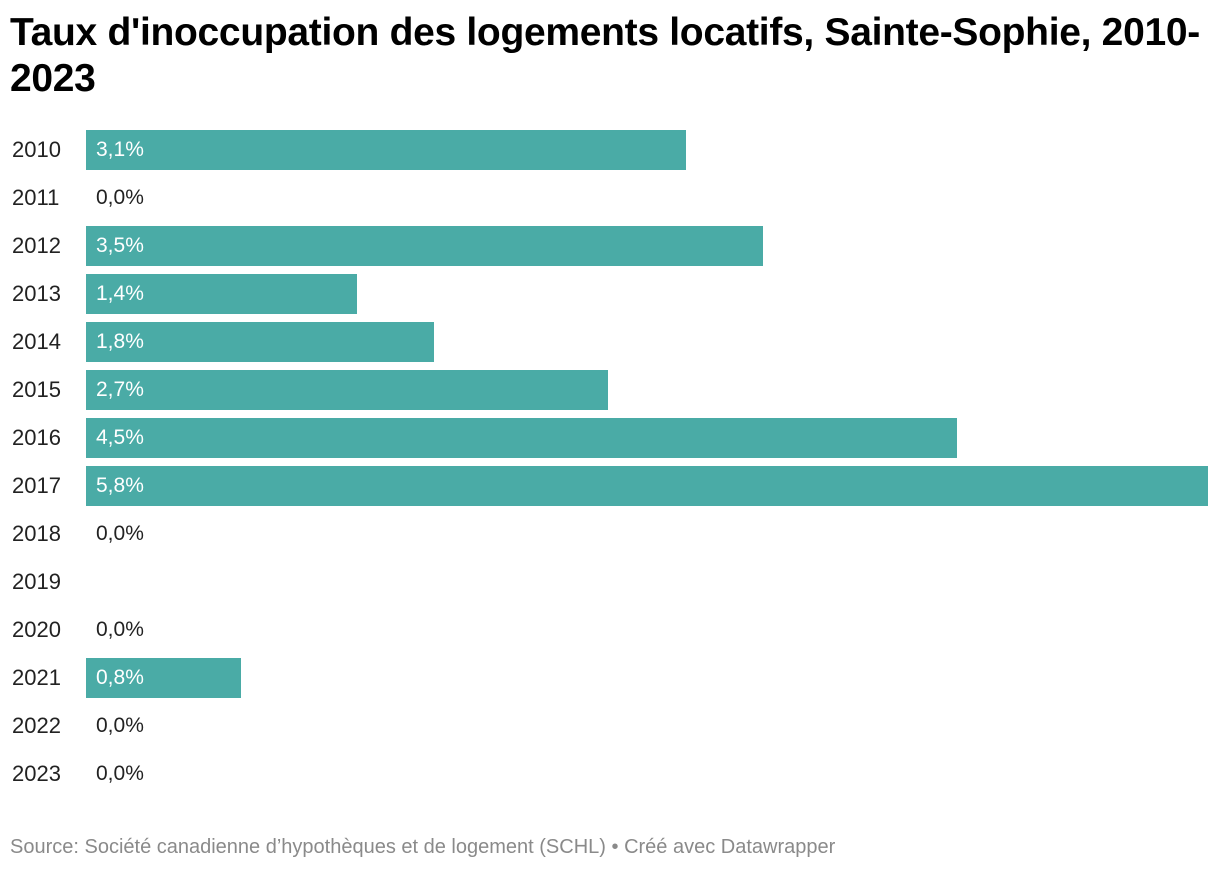  What do you see at coordinates (610, 630) in the screenshot?
I see `bar-row-2020: 2020 0,0%` at bounding box center [610, 630].